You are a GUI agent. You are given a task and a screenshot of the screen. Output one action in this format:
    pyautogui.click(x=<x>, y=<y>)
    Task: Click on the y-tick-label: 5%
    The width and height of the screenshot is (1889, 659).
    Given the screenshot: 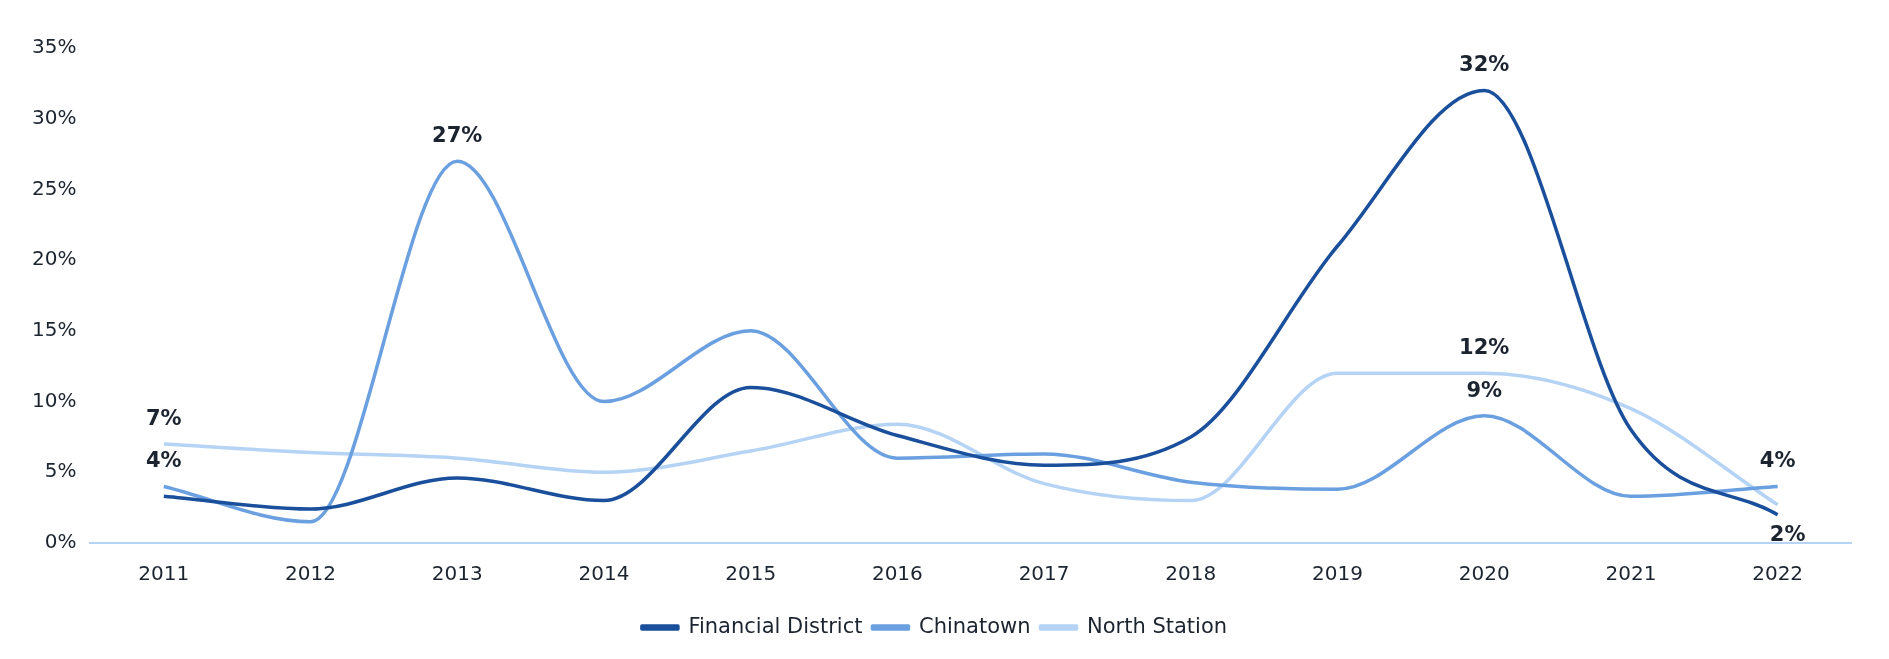 What is the action you would take?
    pyautogui.click(x=60, y=470)
    